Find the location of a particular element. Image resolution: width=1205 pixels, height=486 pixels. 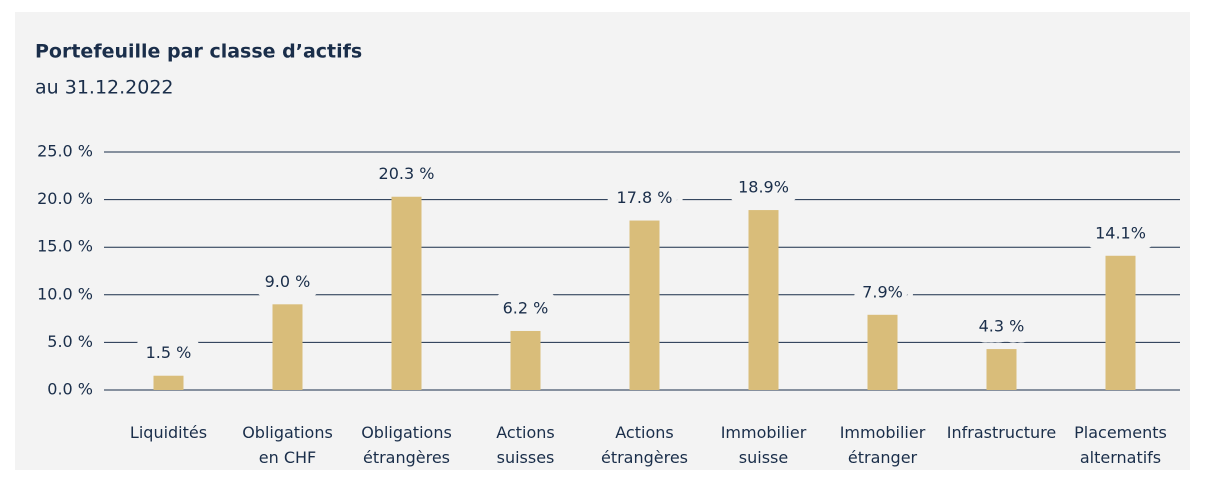

x-tick-label: Immobilier étranger is located at coordinates (883, 445).